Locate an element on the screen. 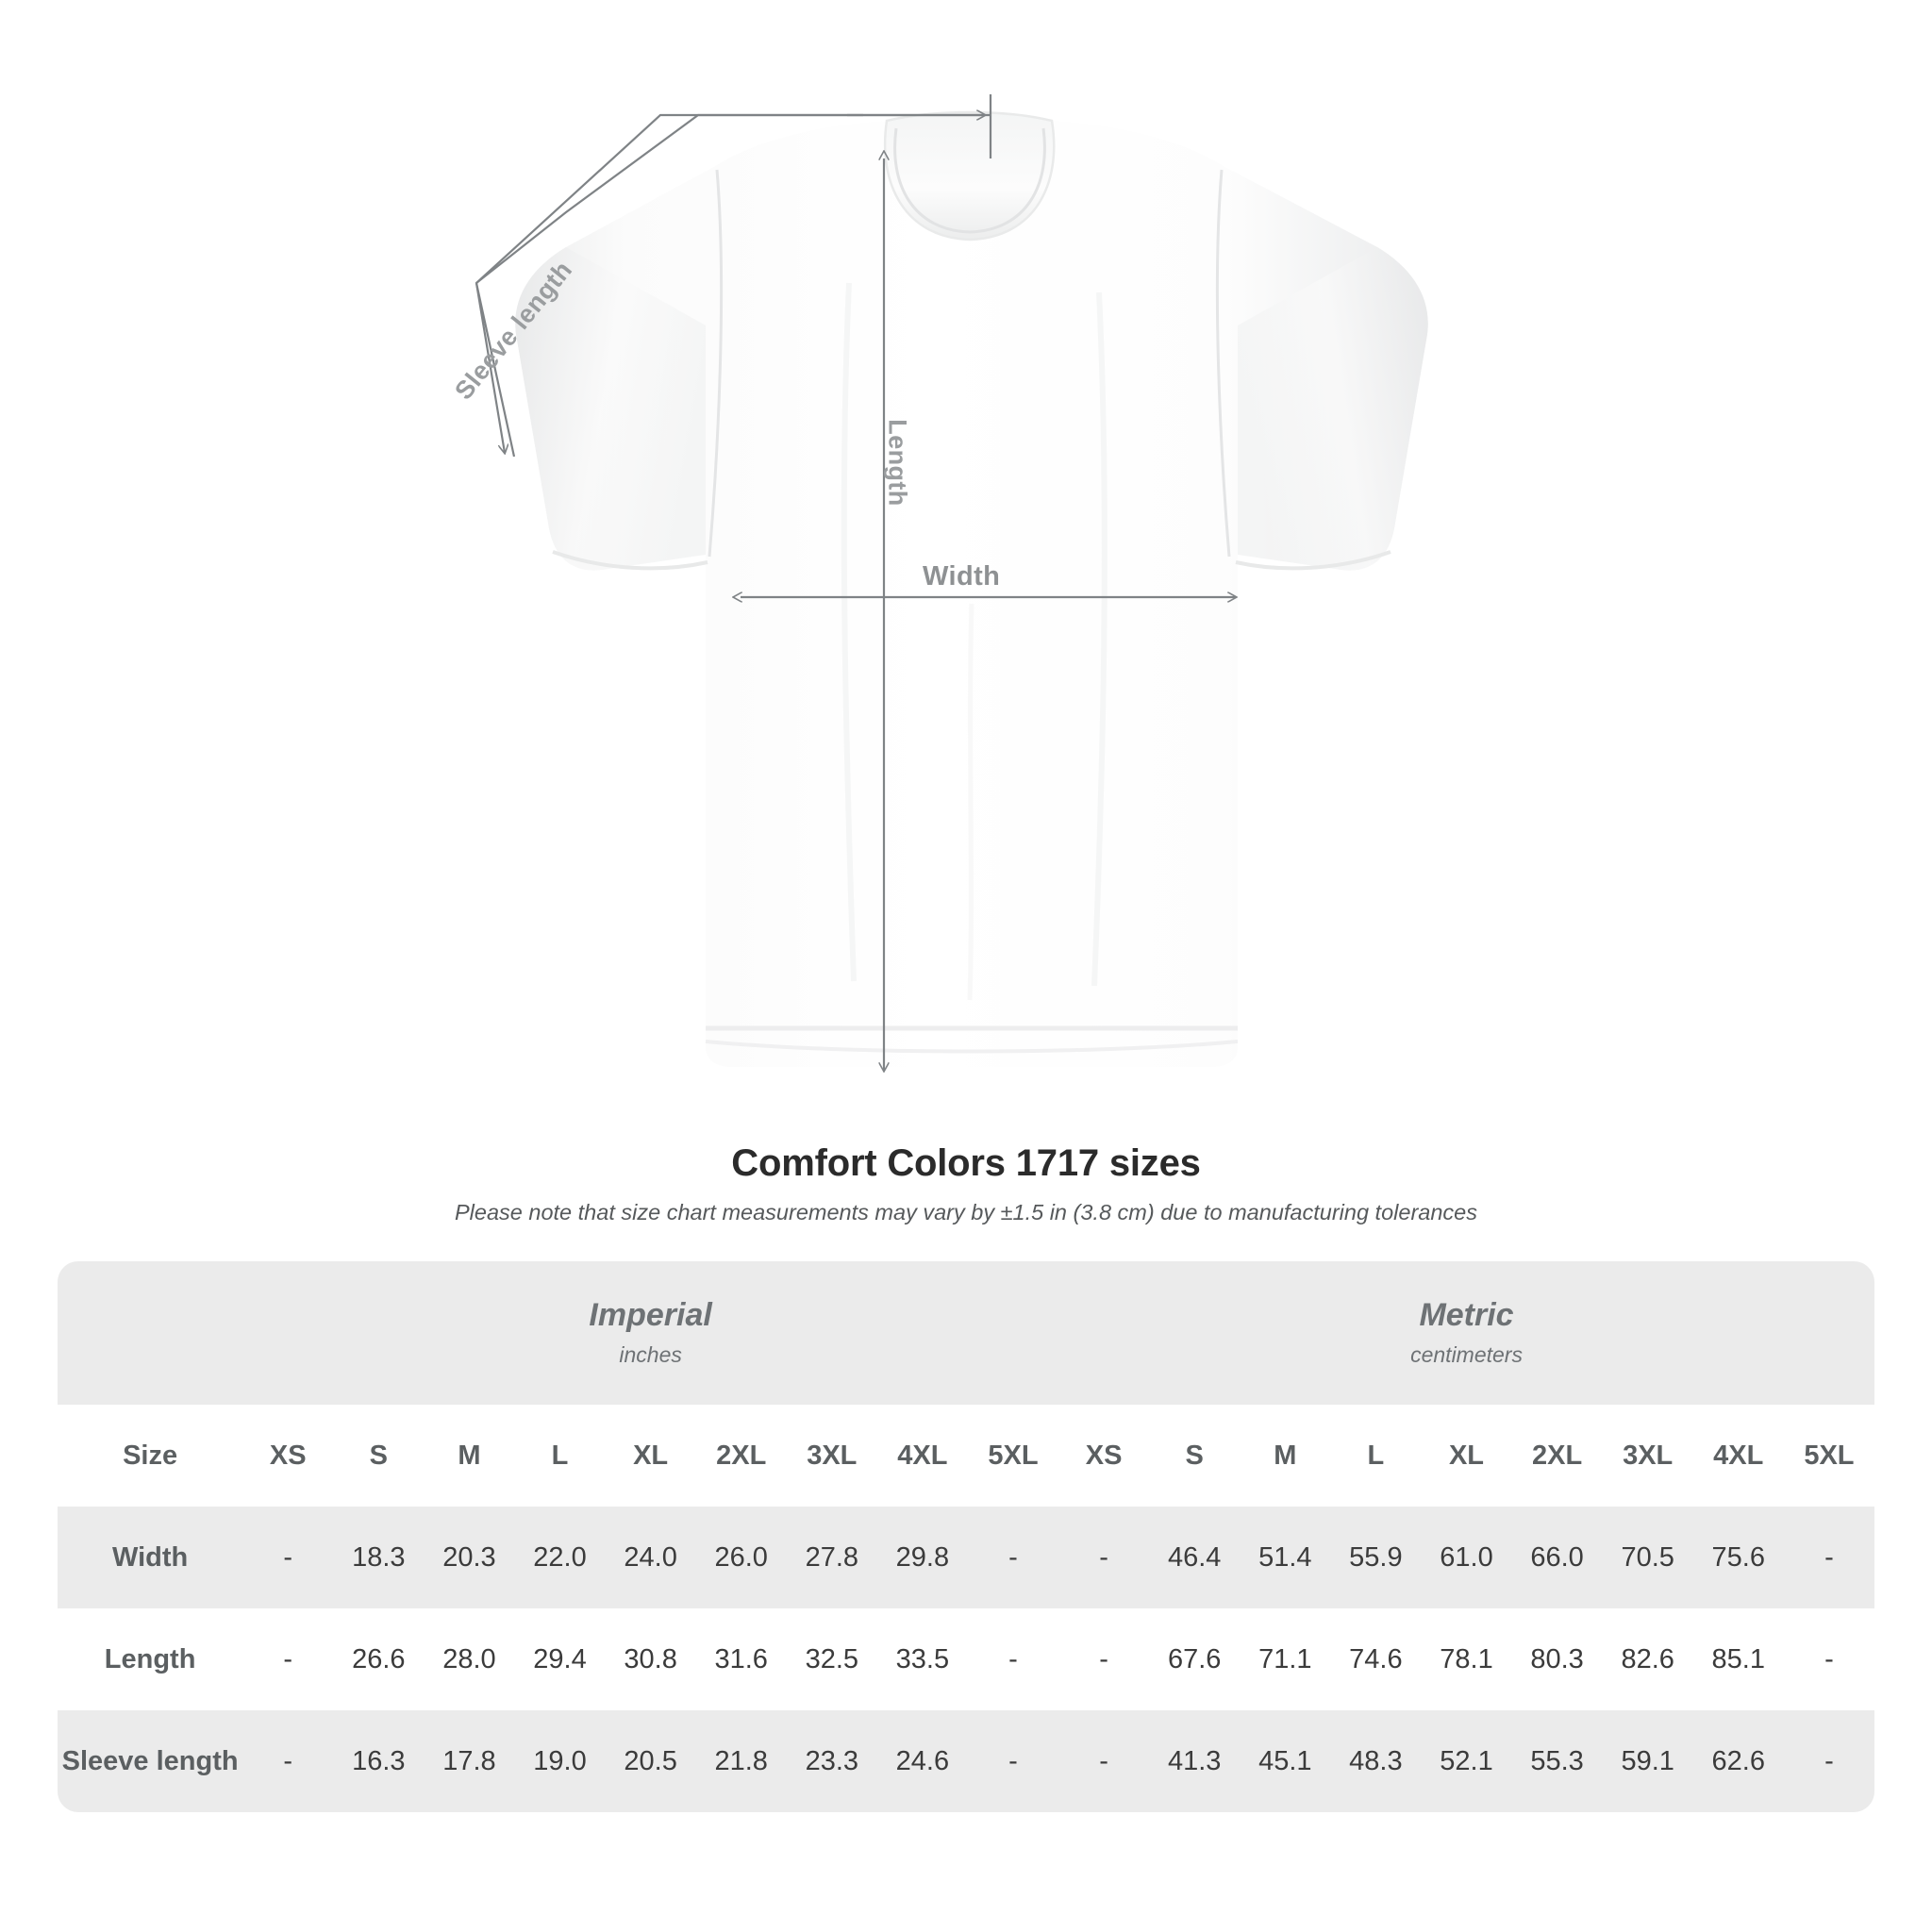  cell-length-metric-l: 74.6 is located at coordinates (1376, 1659).